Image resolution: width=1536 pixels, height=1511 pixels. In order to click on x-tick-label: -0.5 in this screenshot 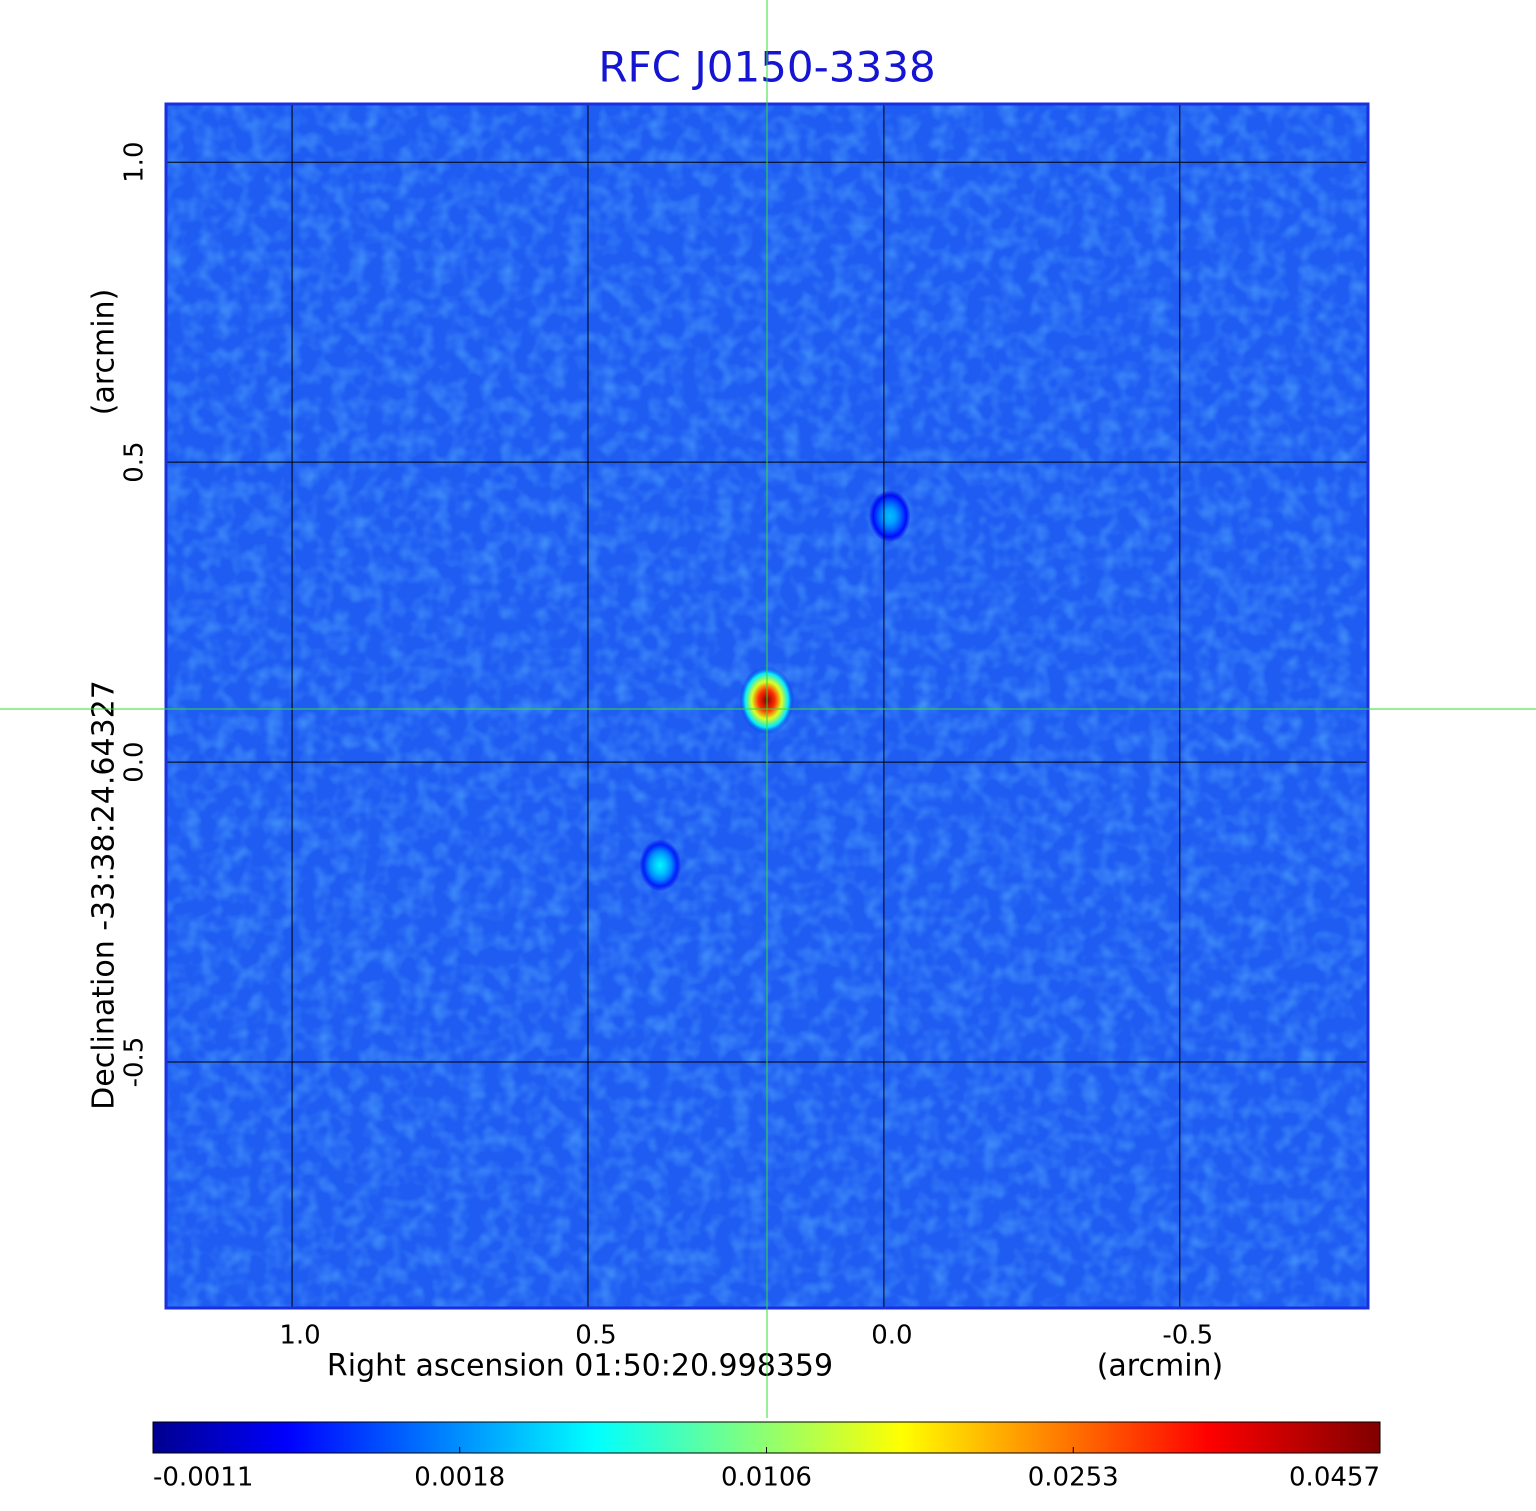, I will do `click(1187, 1336)`.